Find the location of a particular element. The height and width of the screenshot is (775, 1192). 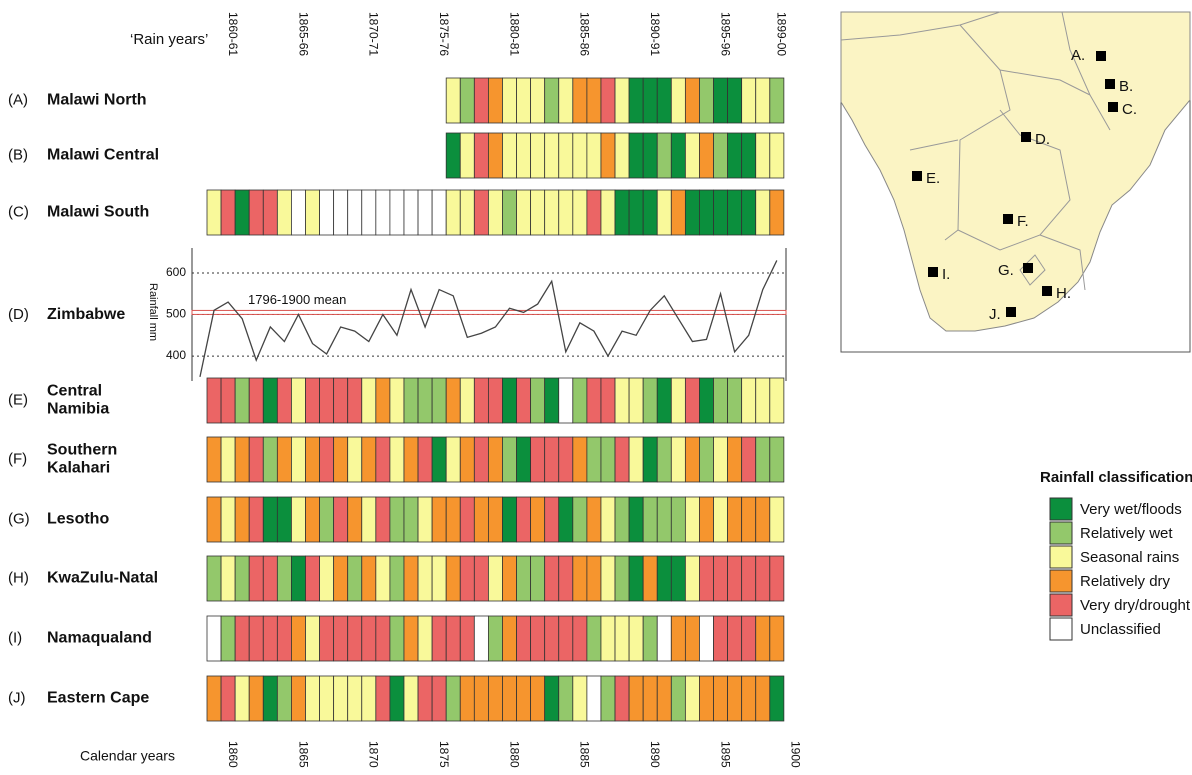

row-letter: (B) is located at coordinates (18, 154).